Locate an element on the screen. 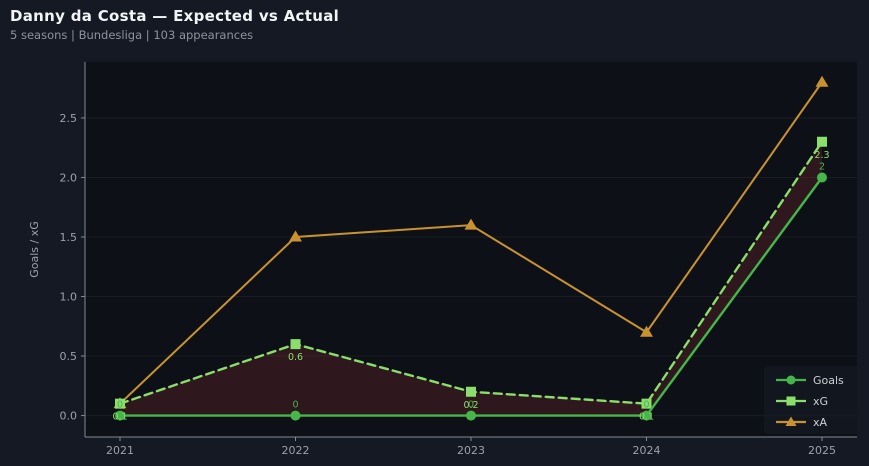 The width and height of the screenshot is (869, 466). x-tick-label: 2021 is located at coordinates (120, 450).